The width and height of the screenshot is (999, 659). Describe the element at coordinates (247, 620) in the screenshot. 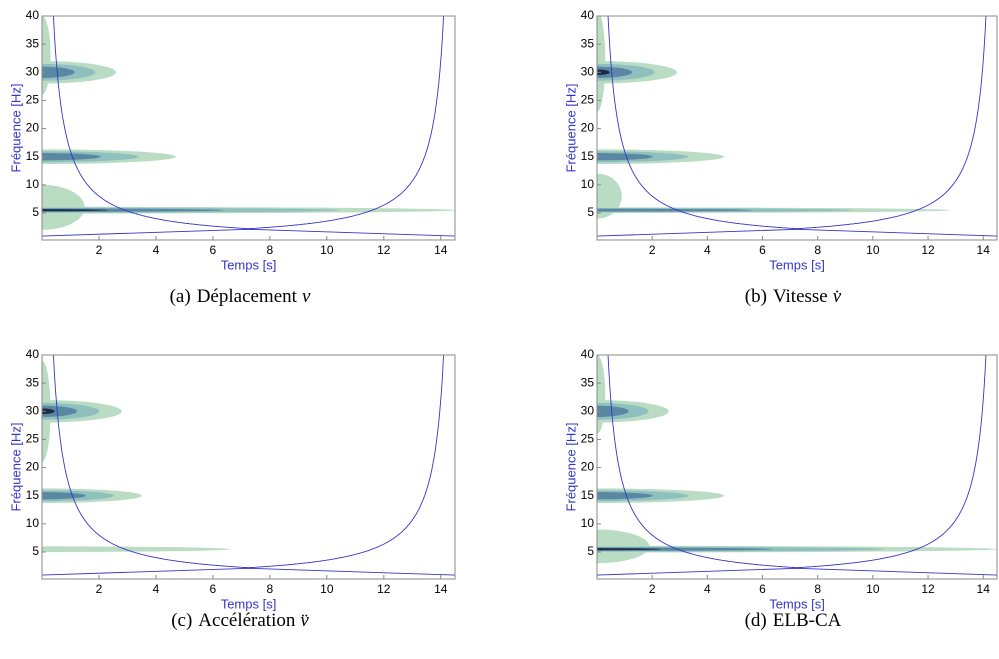

I see `caption-text: Accélération` at that location.